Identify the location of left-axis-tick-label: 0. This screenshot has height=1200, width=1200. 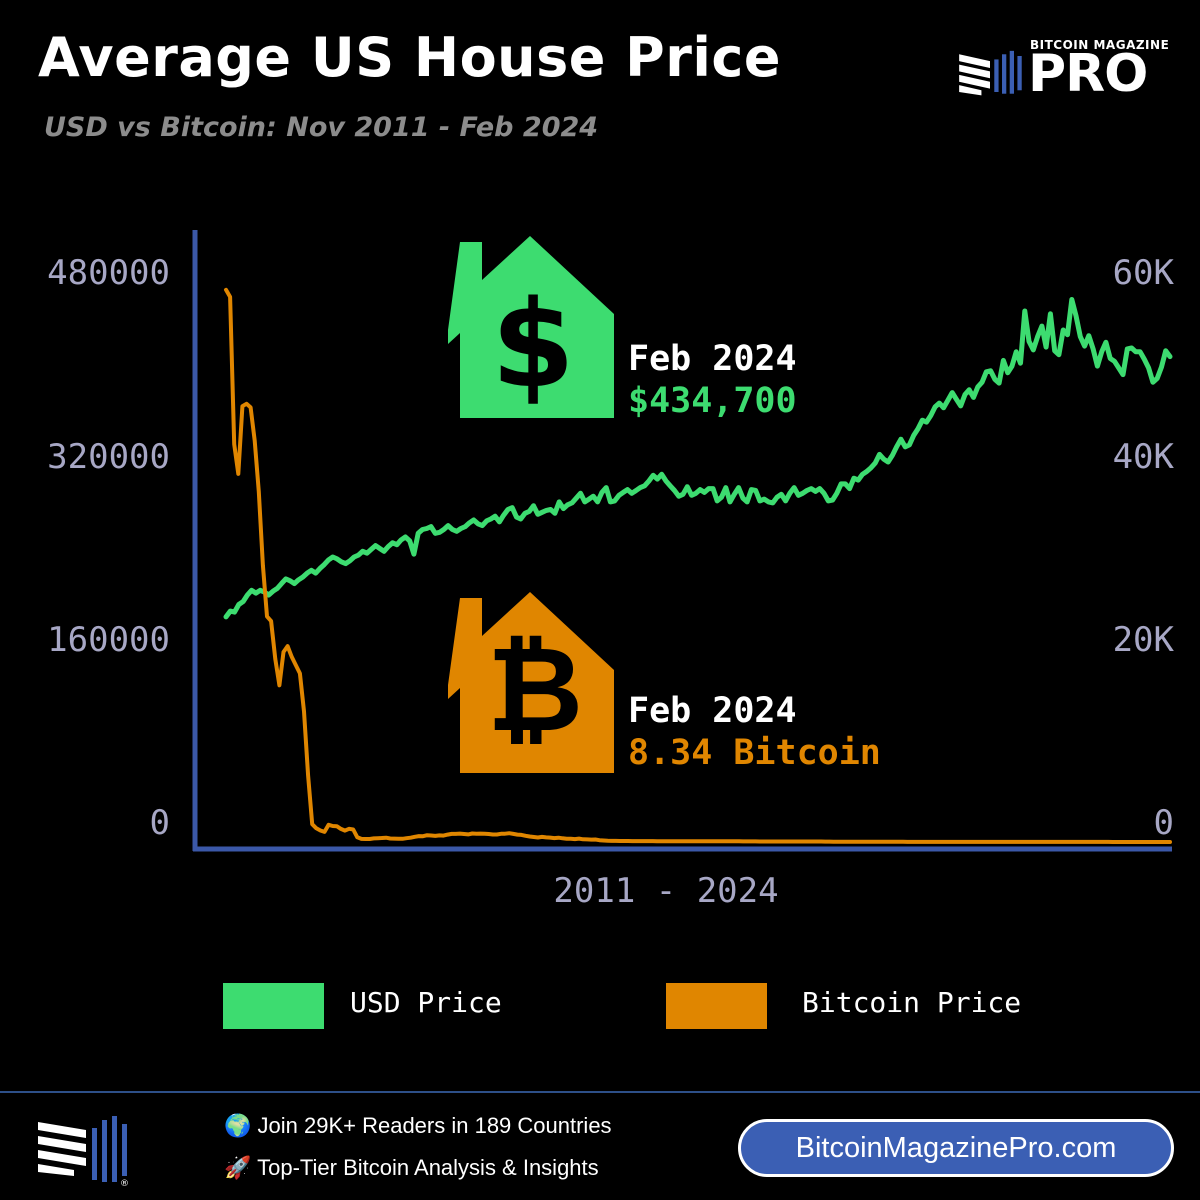
(160, 823).